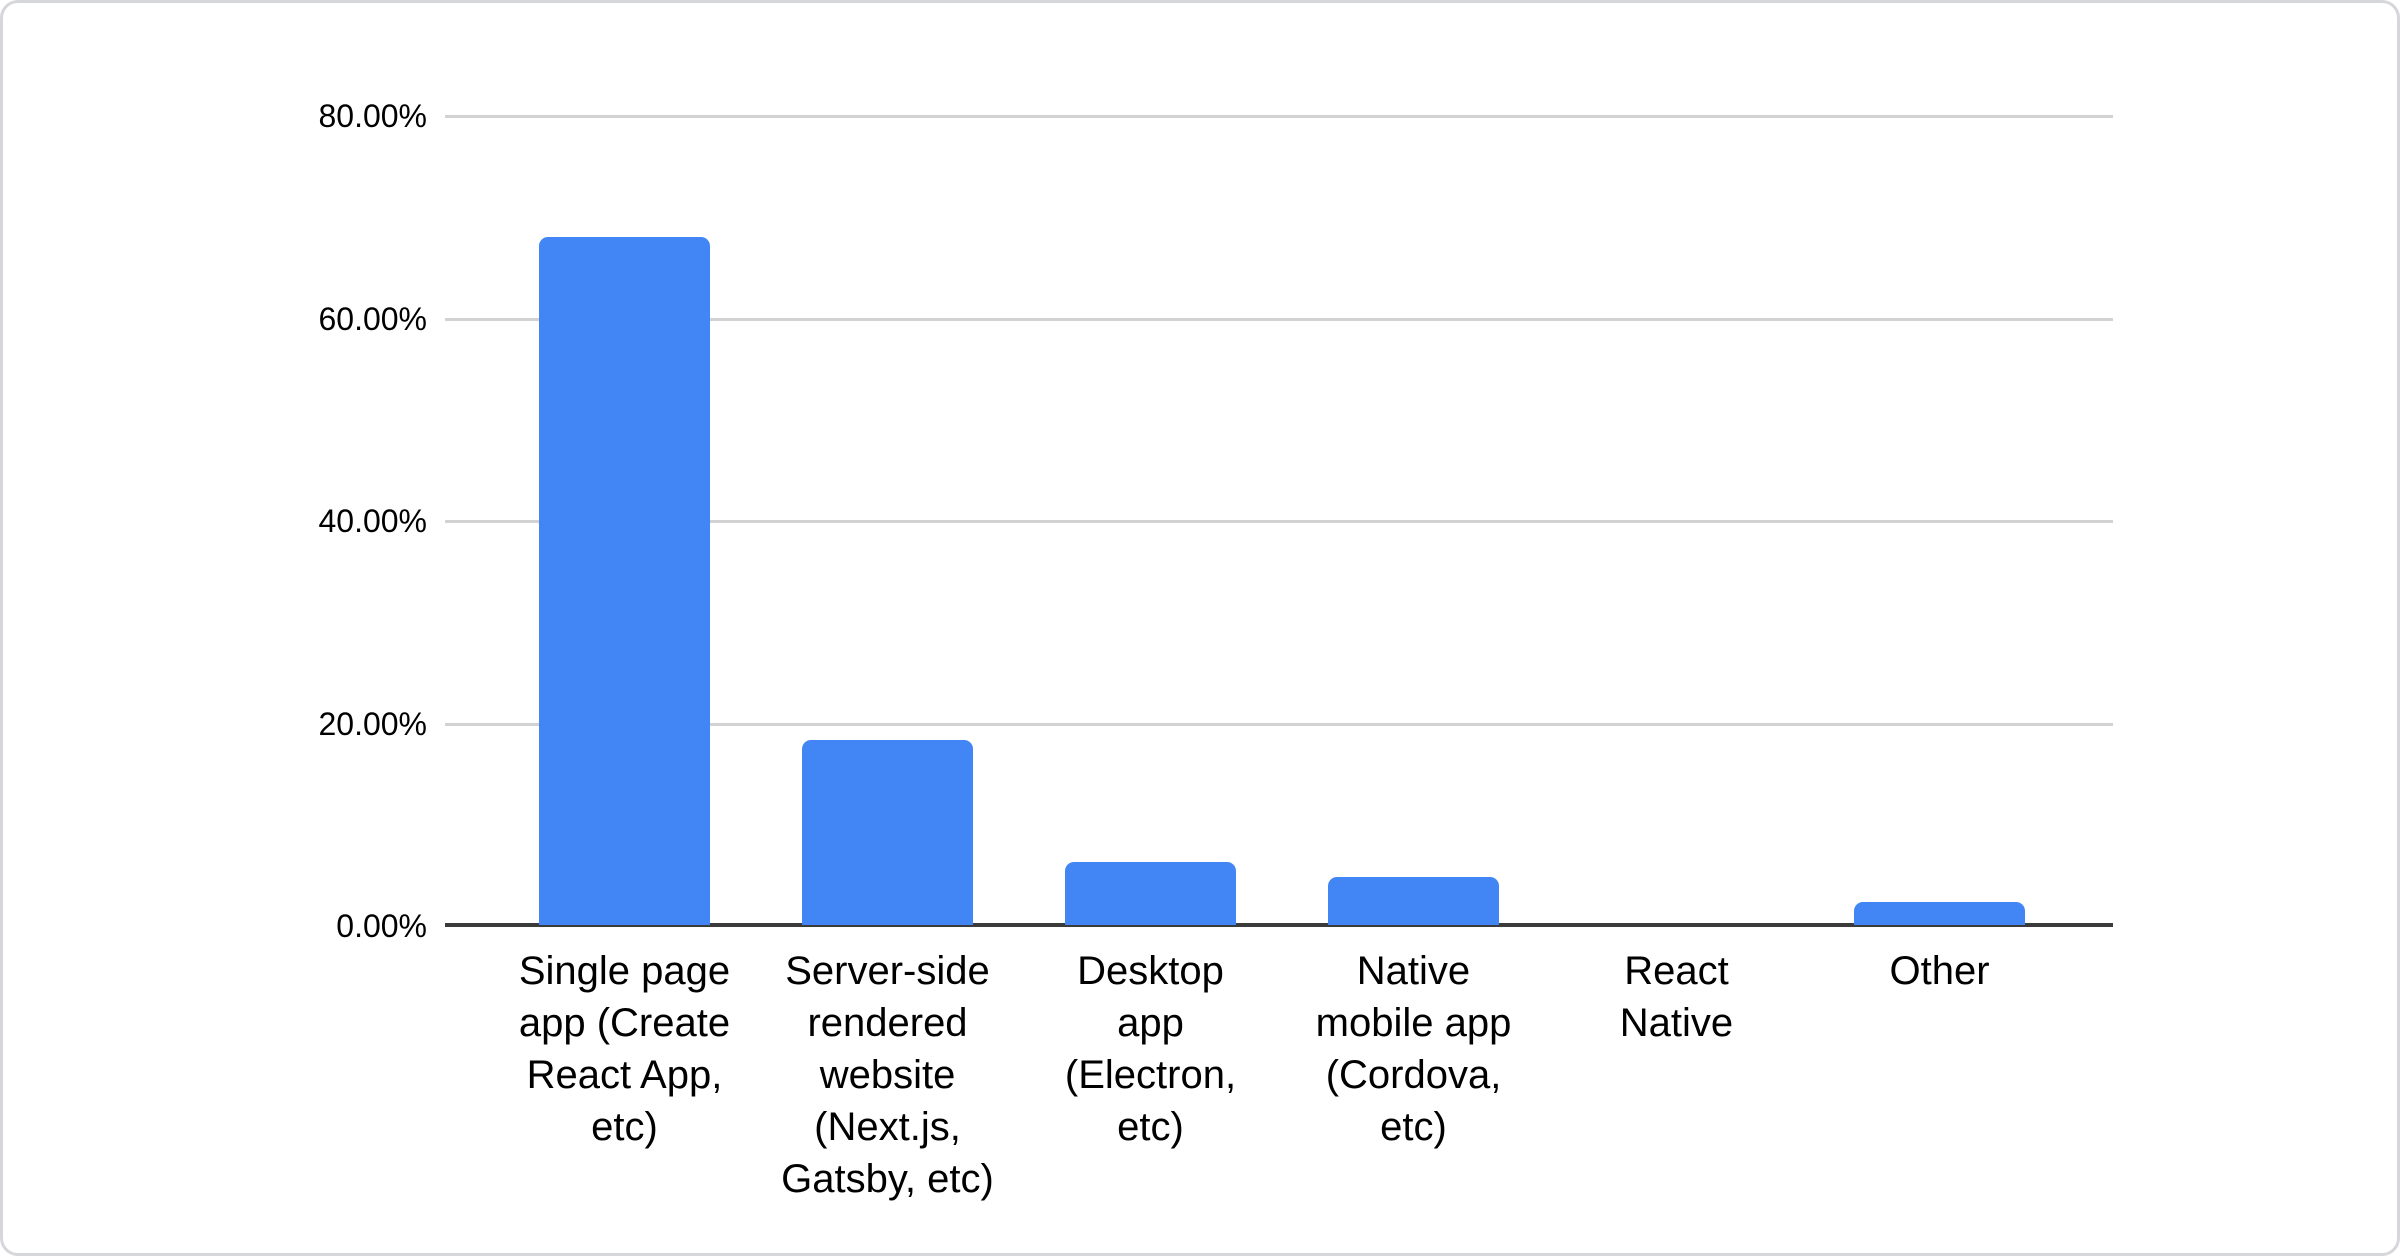 This screenshot has width=2400, height=1256. What do you see at coordinates (381, 926) in the screenshot?
I see `y-tick-label: 0.00%` at bounding box center [381, 926].